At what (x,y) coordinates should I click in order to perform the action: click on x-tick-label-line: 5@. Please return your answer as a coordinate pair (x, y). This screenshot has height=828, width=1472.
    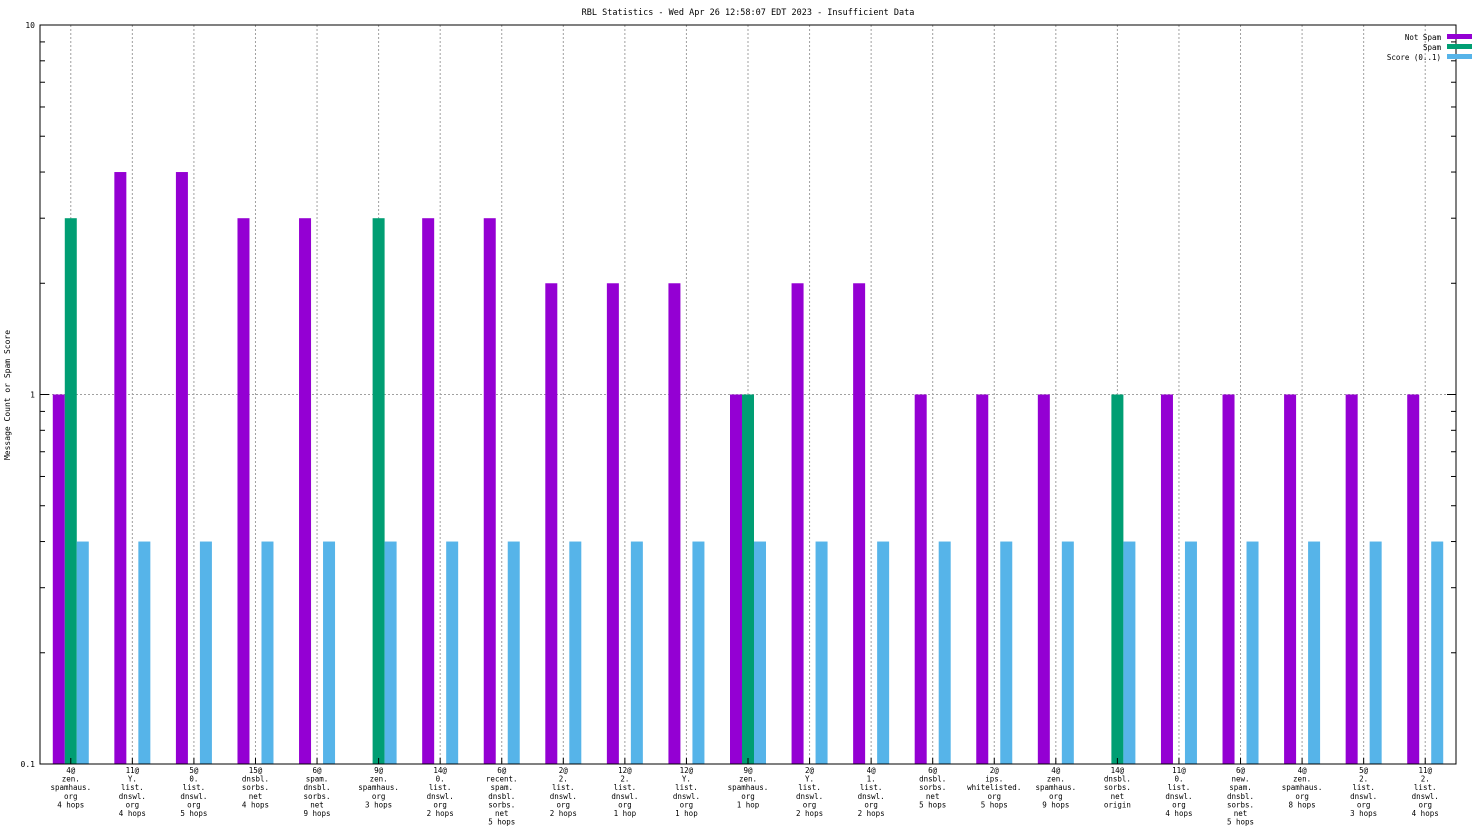
    Looking at the image, I should click on (194, 770).